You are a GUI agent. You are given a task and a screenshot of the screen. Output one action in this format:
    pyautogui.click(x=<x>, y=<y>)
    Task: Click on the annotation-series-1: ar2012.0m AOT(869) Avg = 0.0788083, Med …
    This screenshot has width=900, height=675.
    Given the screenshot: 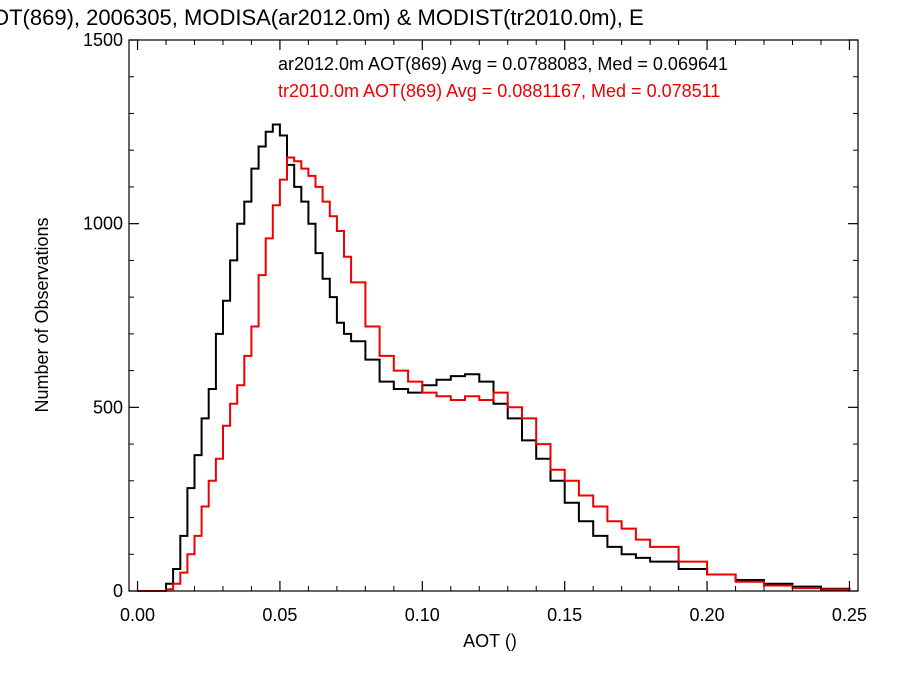 What is the action you would take?
    pyautogui.click(x=503, y=64)
    